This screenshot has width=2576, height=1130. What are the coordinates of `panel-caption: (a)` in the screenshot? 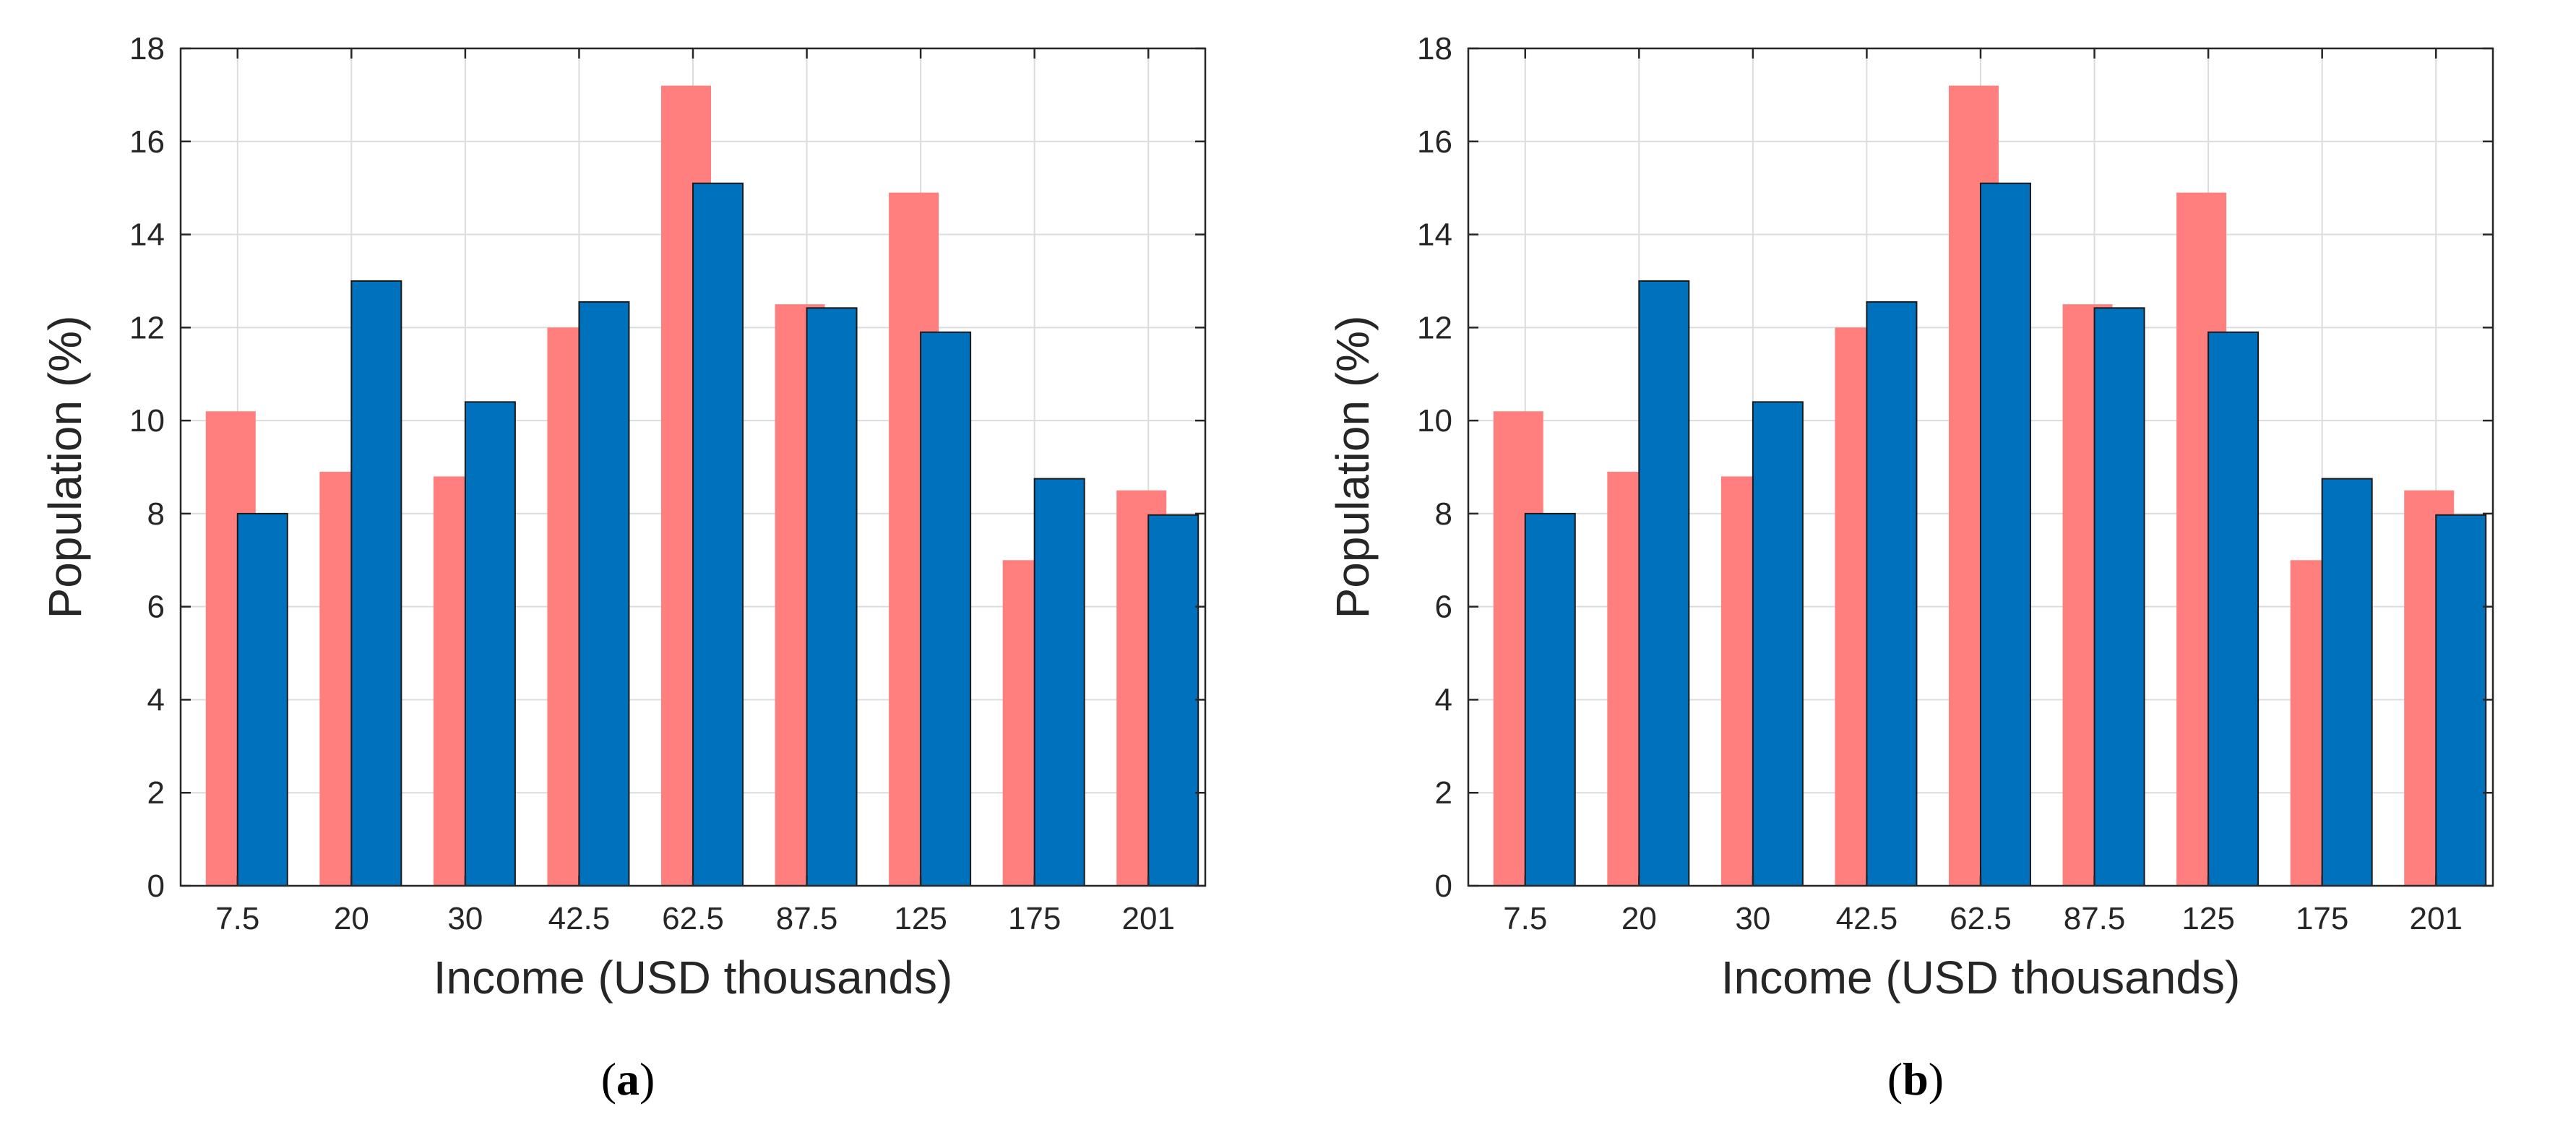 It's located at (628, 1079).